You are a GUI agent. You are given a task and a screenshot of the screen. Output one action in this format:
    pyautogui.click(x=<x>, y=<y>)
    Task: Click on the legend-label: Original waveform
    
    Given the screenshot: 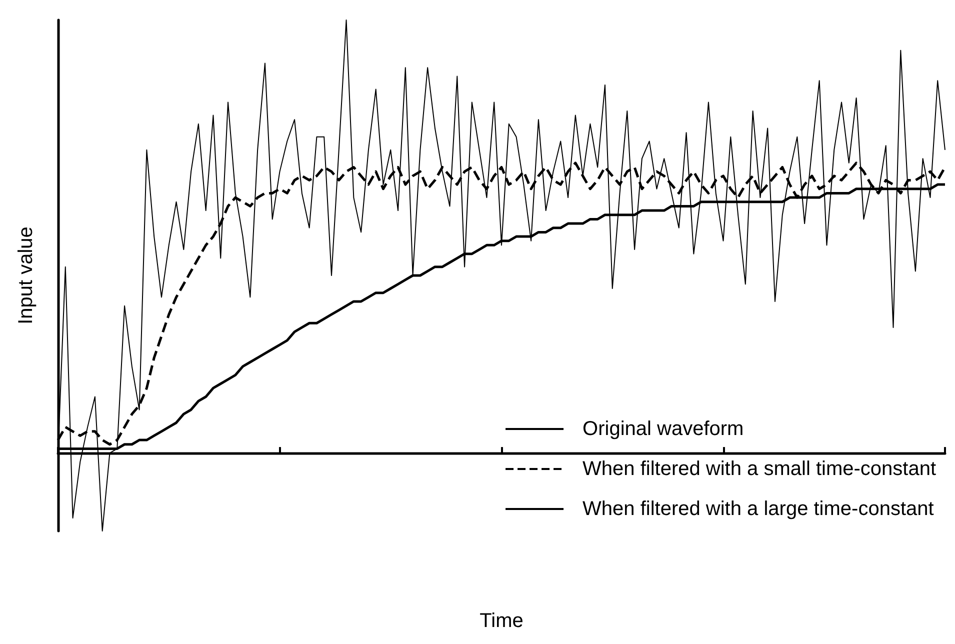 What is the action you would take?
    pyautogui.click(x=663, y=429)
    